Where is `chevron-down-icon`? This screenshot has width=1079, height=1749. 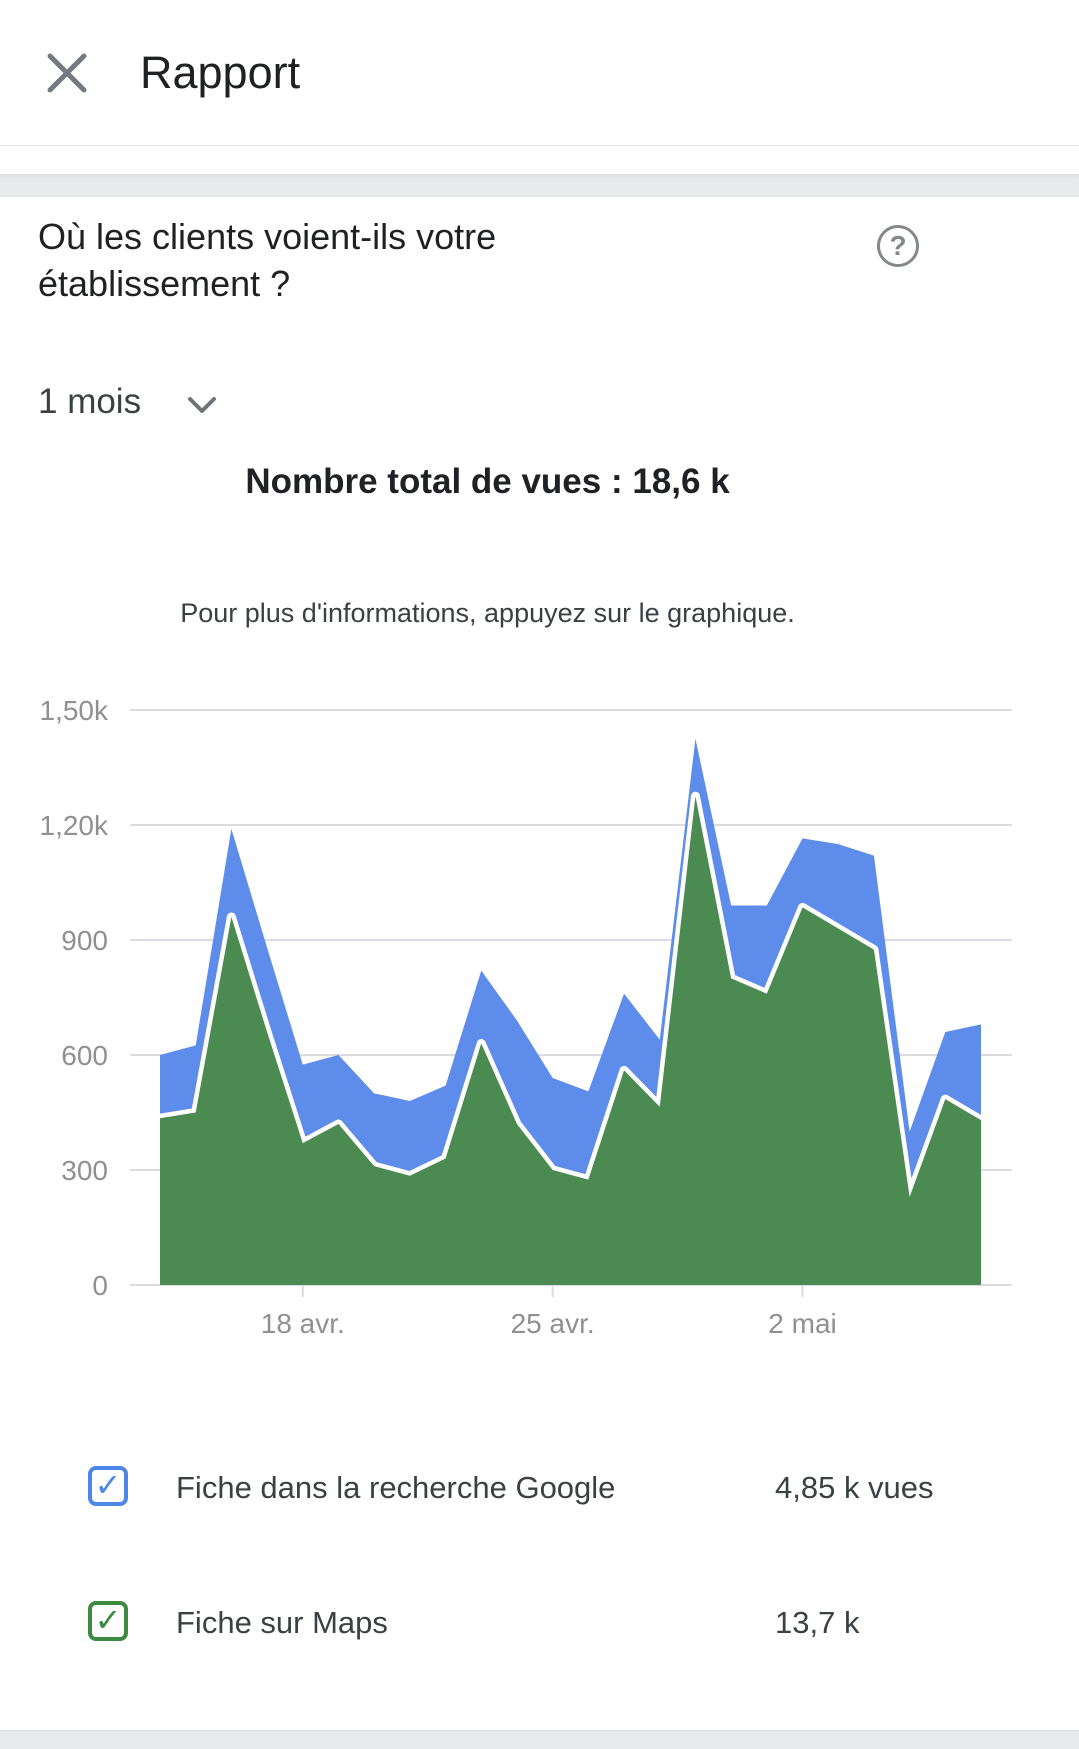
chevron-down-icon is located at coordinates (202, 405).